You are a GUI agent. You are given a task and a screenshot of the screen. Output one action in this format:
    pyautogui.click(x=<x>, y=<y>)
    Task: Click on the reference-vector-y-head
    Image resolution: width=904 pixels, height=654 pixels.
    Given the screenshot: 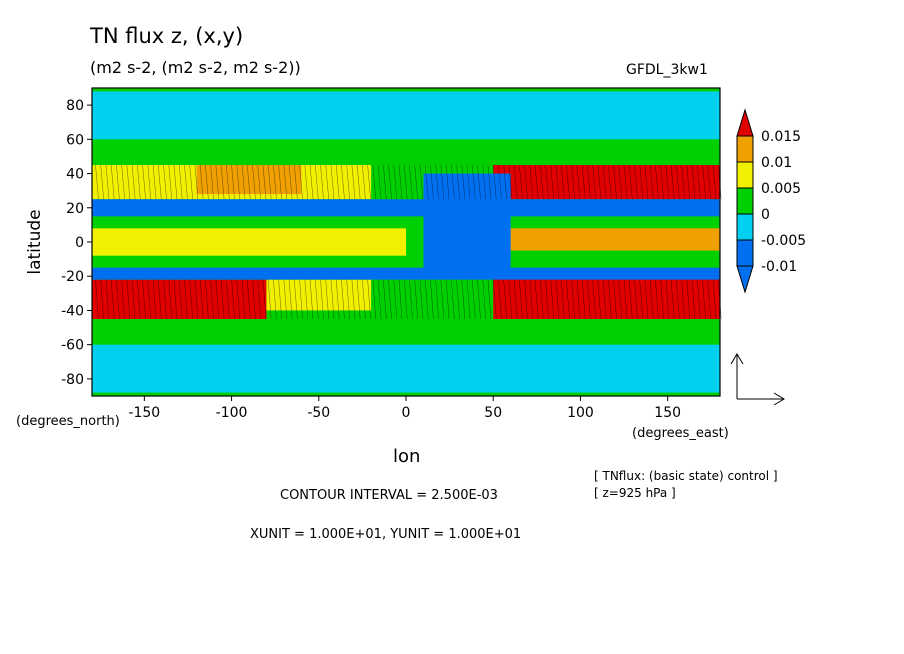 What is the action you would take?
    pyautogui.click(x=737, y=359)
    